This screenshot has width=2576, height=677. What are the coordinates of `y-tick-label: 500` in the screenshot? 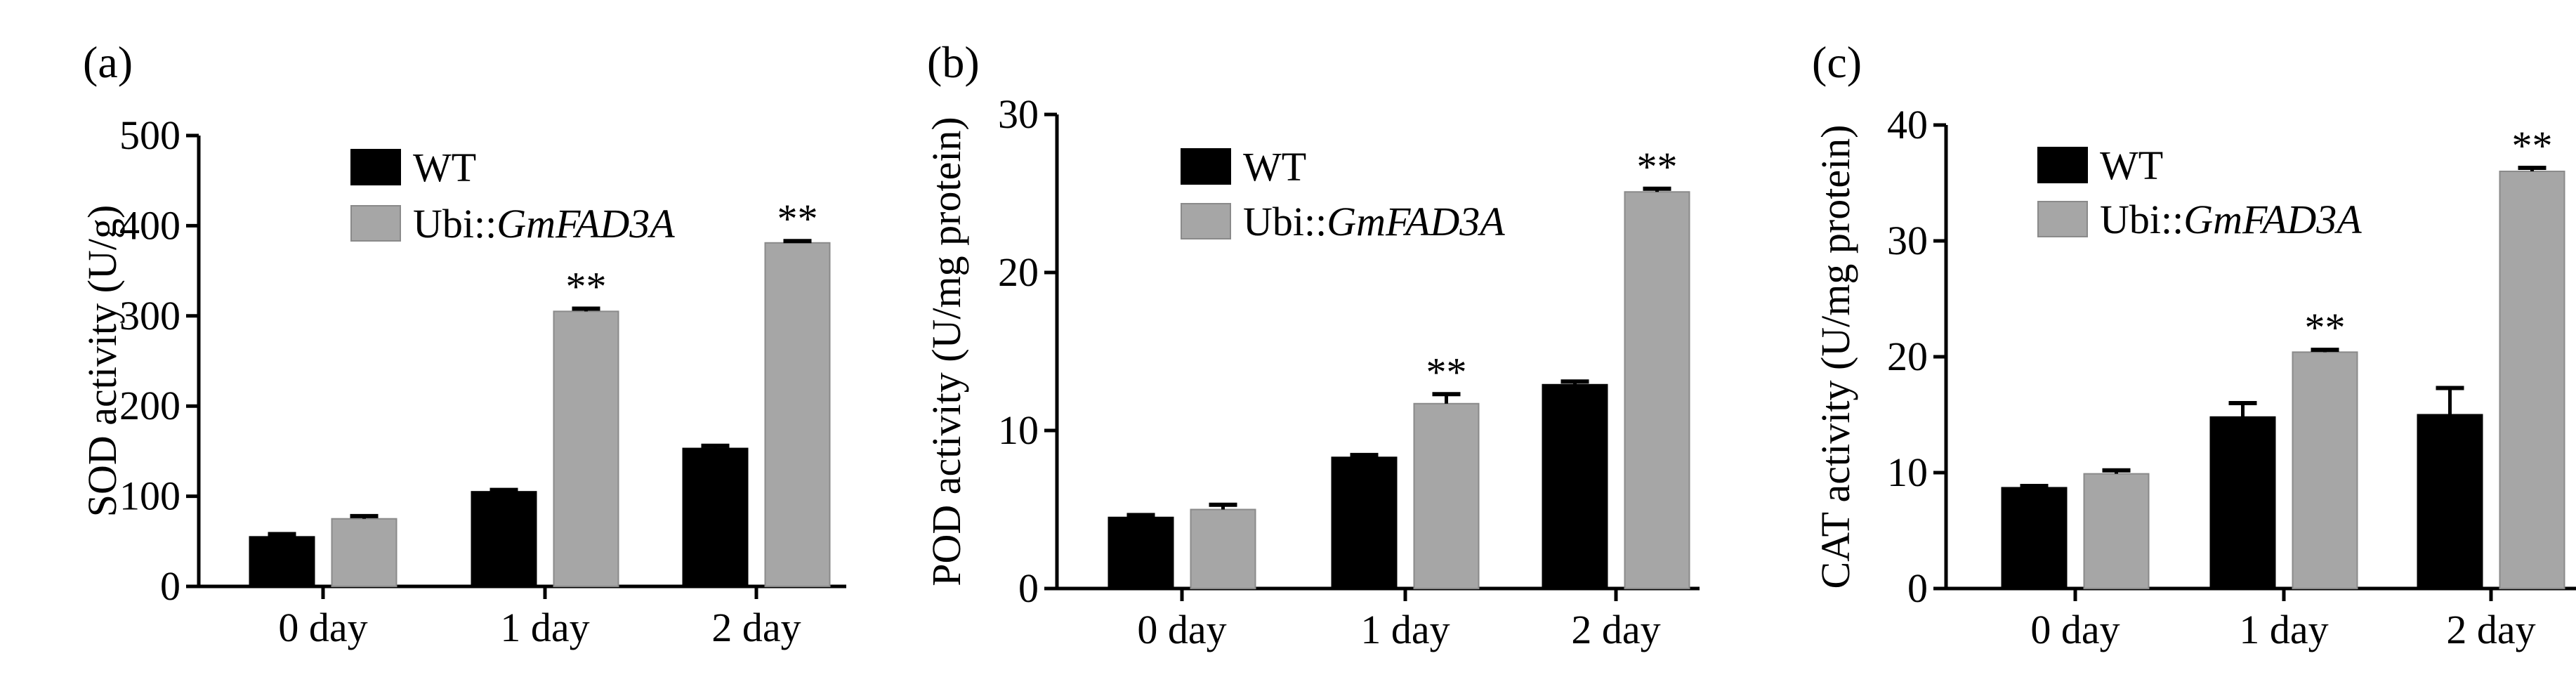 It's located at (149, 135).